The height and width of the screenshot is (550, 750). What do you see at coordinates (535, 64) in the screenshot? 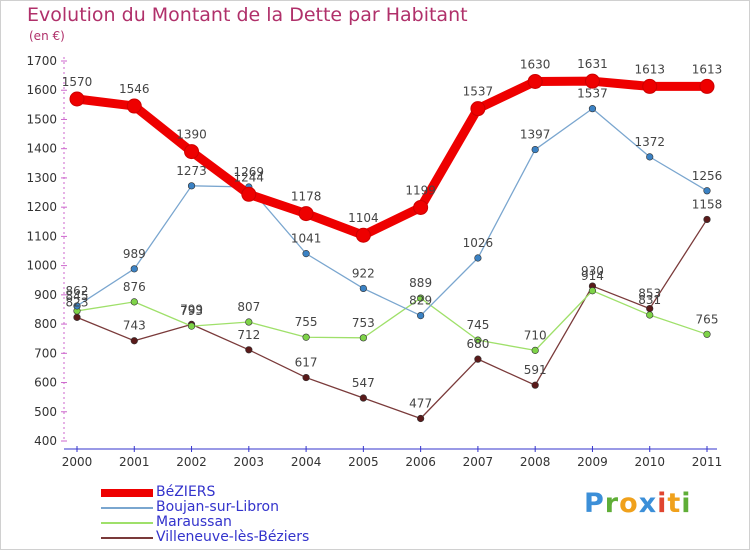
I see `data-label: 1630` at bounding box center [535, 64].